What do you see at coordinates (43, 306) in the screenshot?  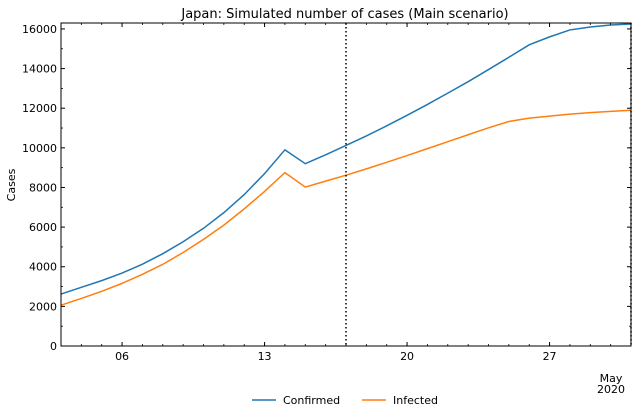 I see `y-tick-label: 2000` at bounding box center [43, 306].